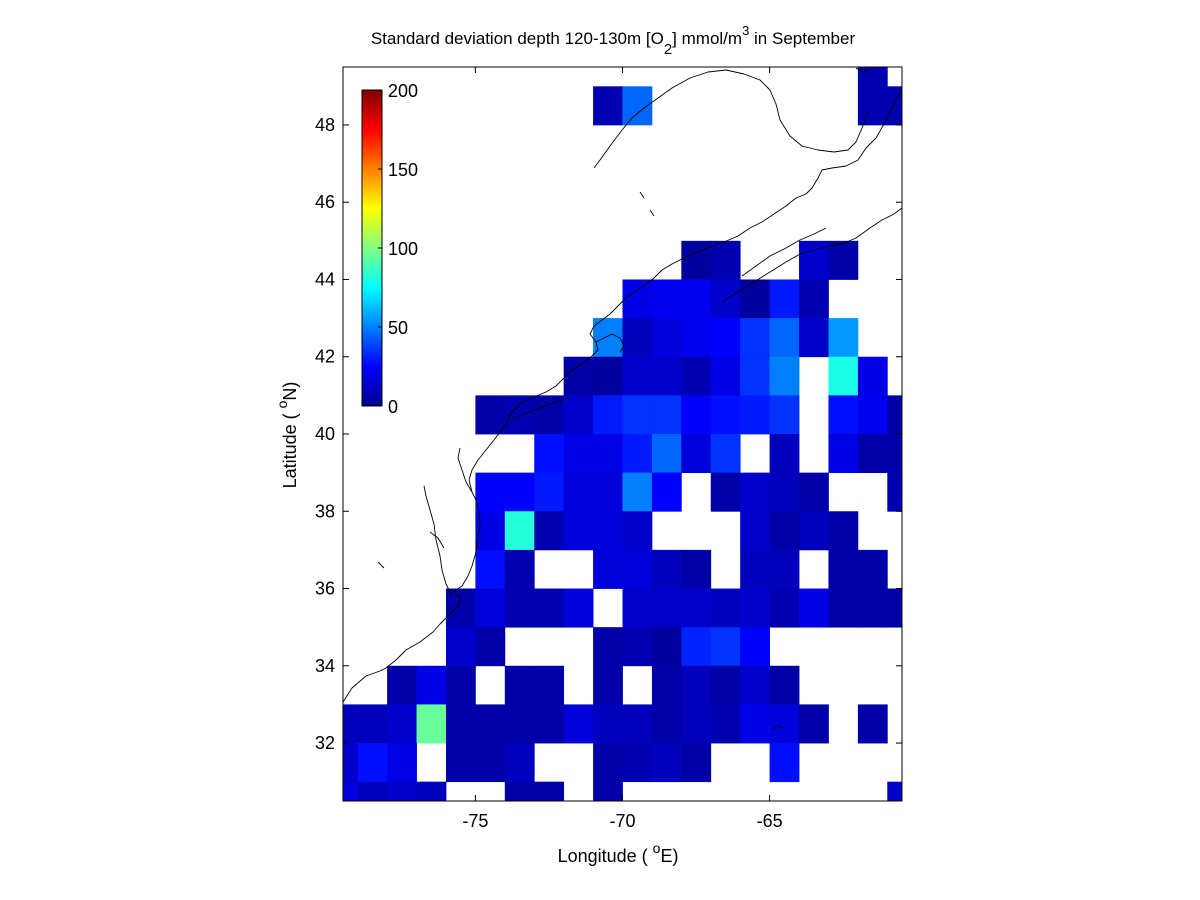 This screenshot has height=900, width=1200. Describe the element at coordinates (863, 70) in the screenshot. I see `newfoundland-coast` at that location.